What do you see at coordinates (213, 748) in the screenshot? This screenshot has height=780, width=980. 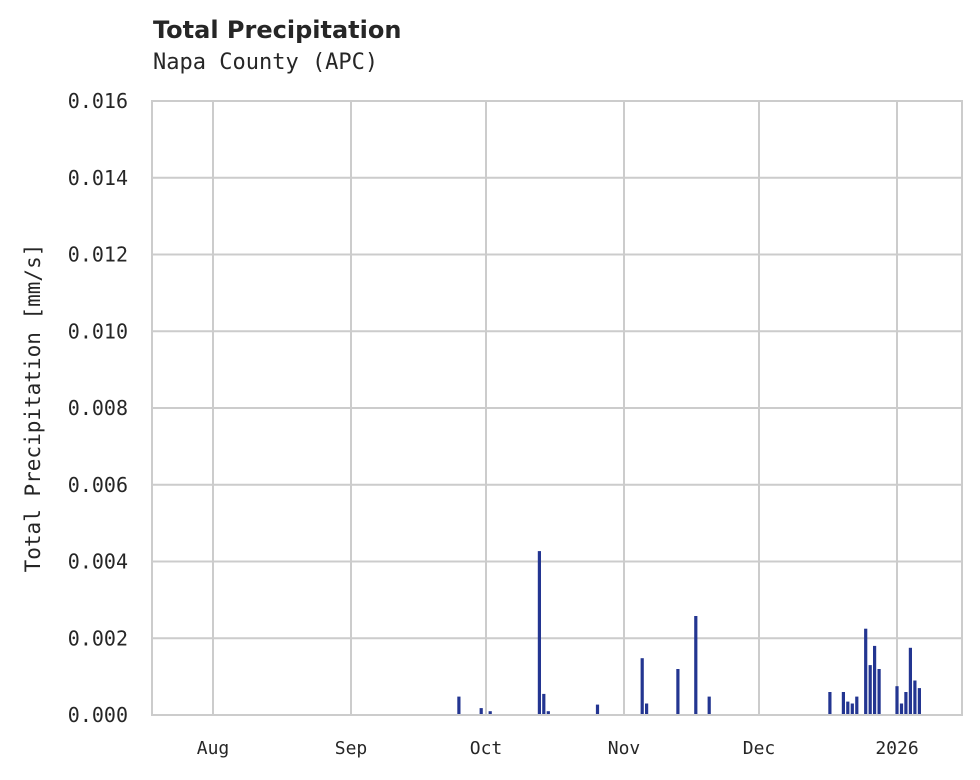 I see `x-tick-label: Aug` at bounding box center [213, 748].